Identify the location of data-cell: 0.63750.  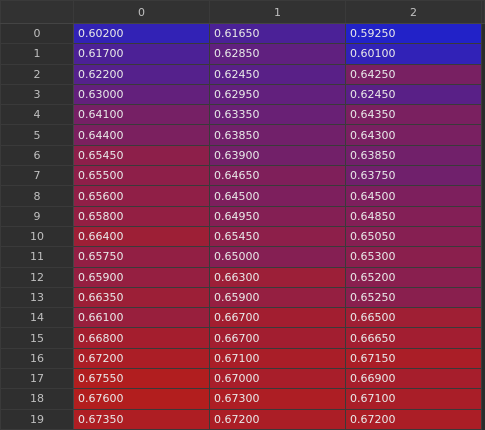
(413, 176).